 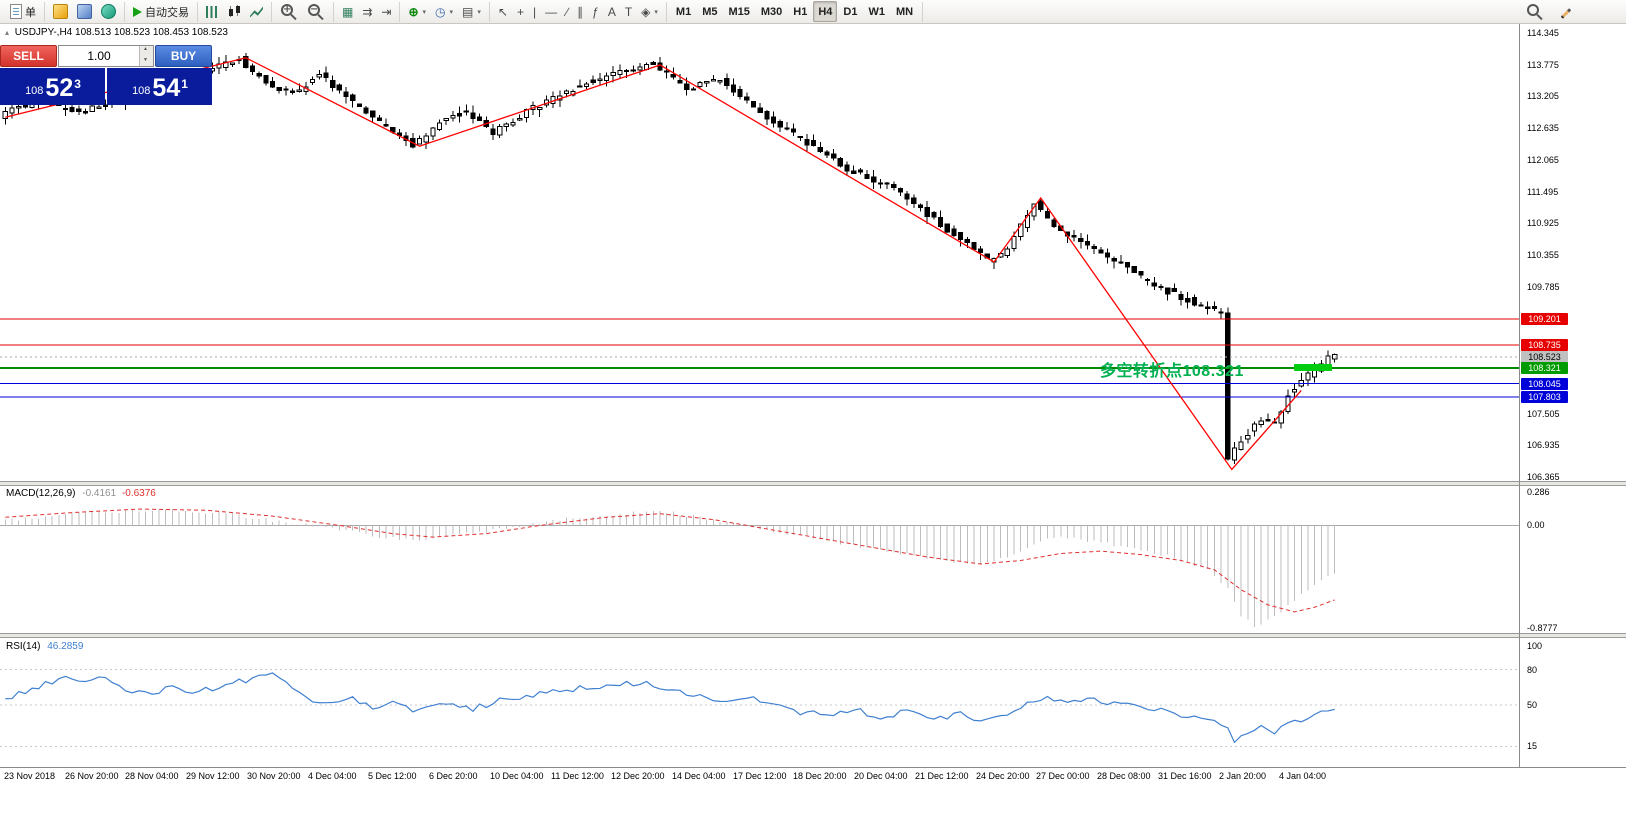 What do you see at coordinates (1543, 477) in the screenshot?
I see `price-tick-label: 106.365` at bounding box center [1543, 477].